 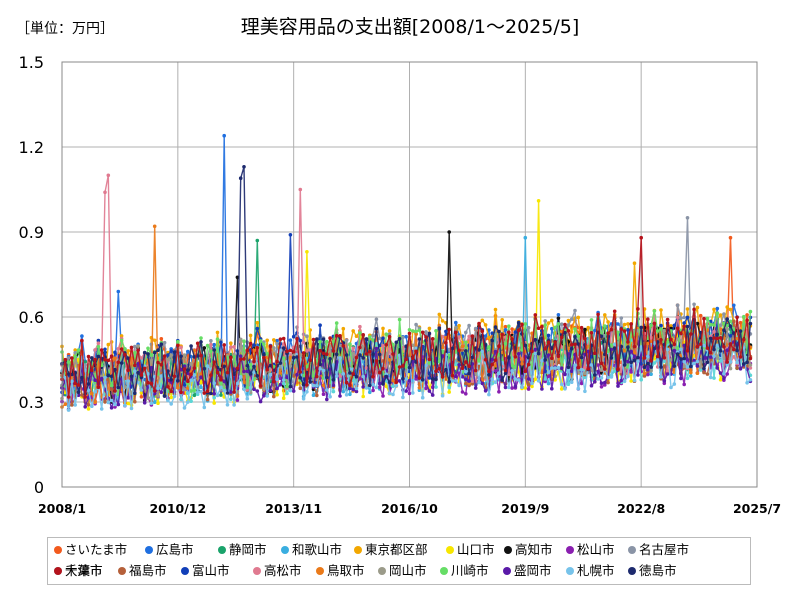 I want to click on x-tick-label: 2010/12, so click(x=177, y=508).